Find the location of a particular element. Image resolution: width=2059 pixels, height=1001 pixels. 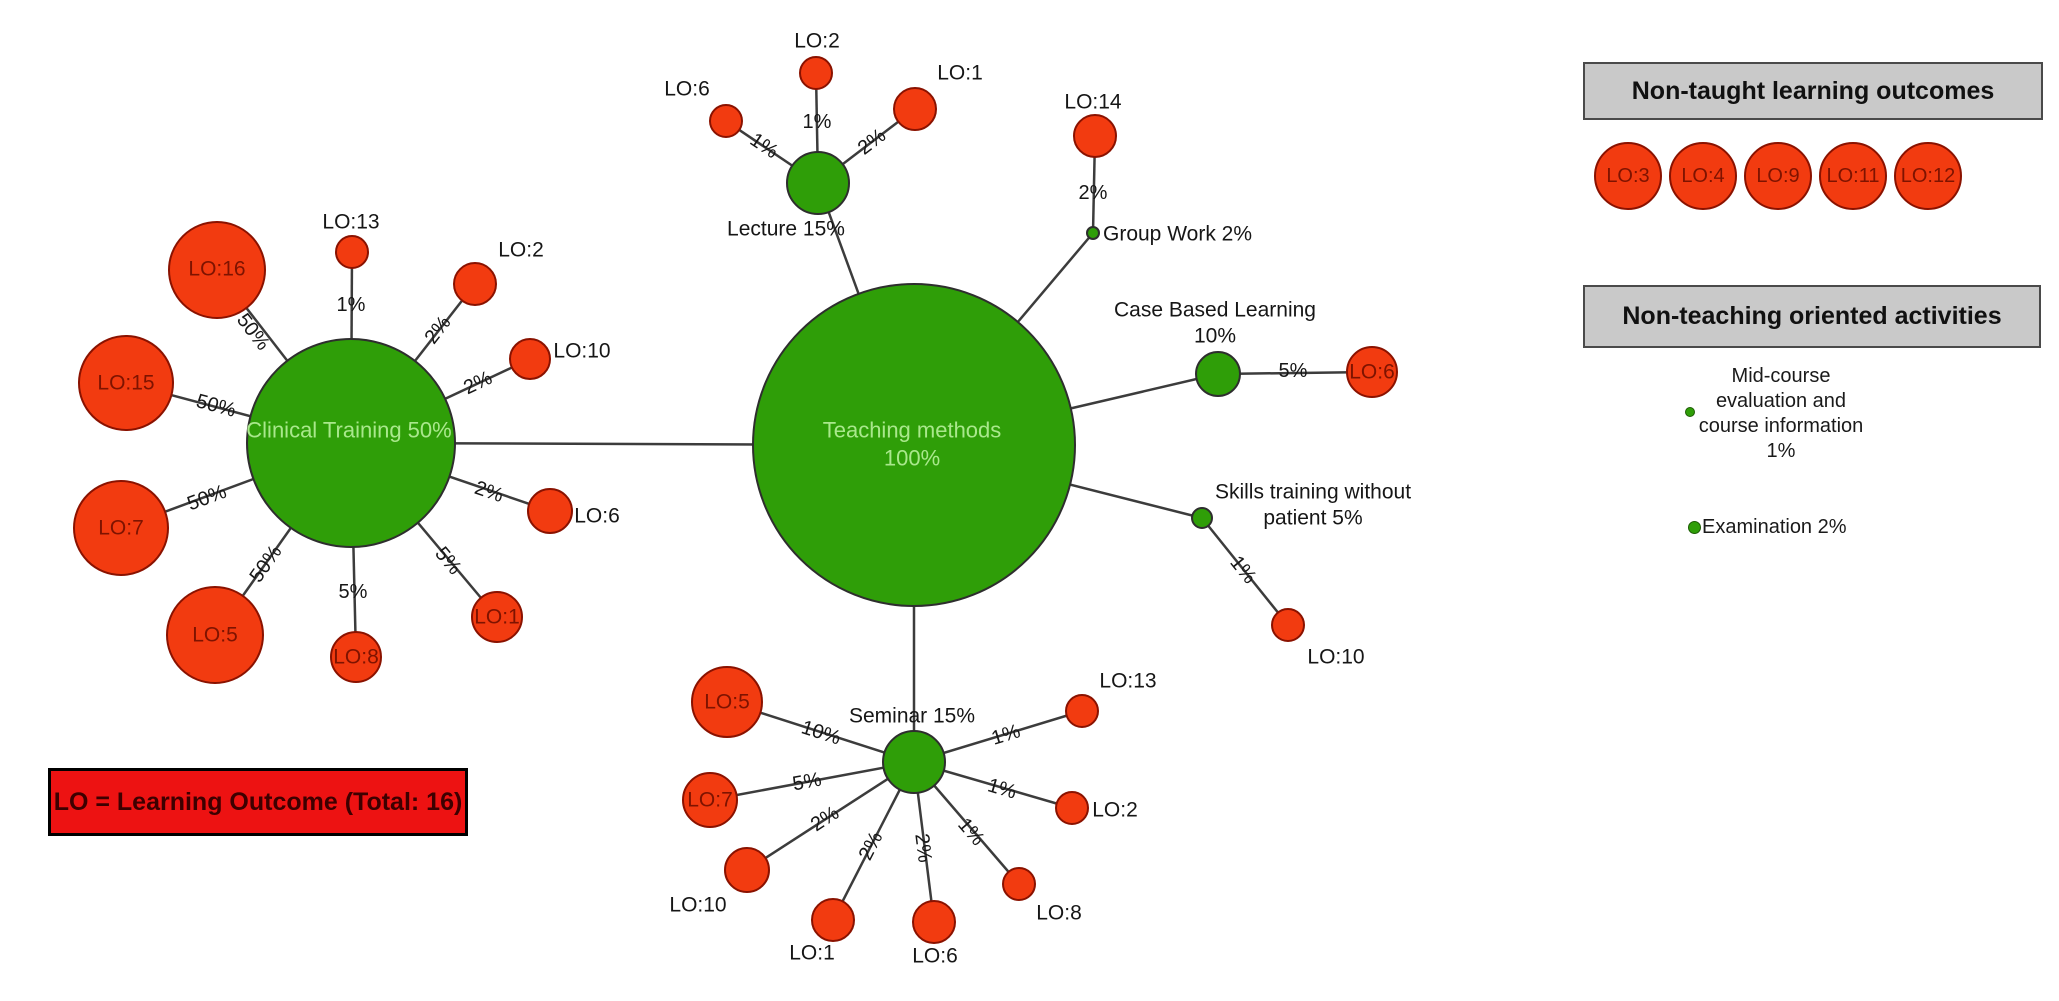

edge-label-clinical-ct_lo8: 5% is located at coordinates (353, 592).